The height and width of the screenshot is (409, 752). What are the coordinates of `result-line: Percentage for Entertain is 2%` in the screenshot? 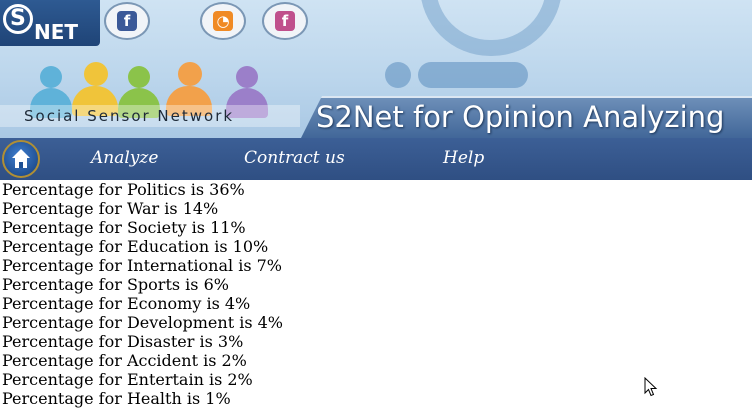 It's located at (127, 379).